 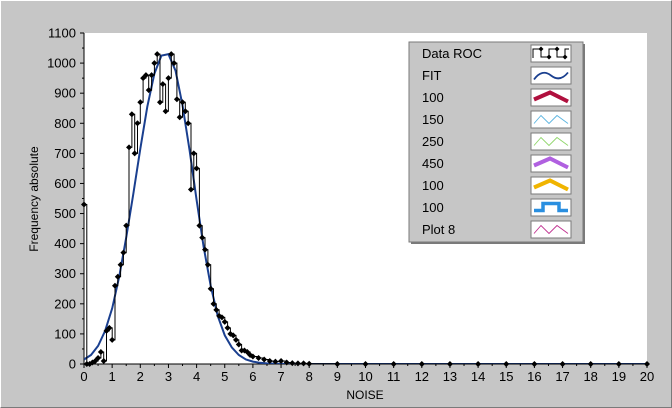 I want to click on y-tick-label: 700, so click(x=65, y=153).